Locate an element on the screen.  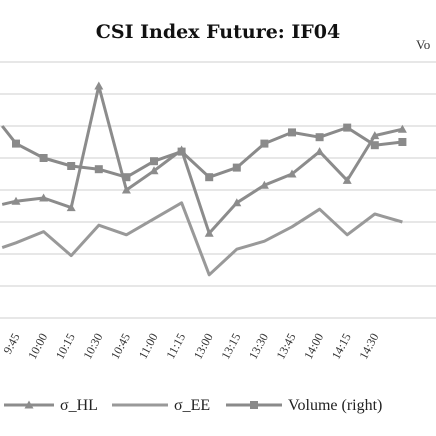
x-tick-label: 13:45 is located at coordinates (285, 346).